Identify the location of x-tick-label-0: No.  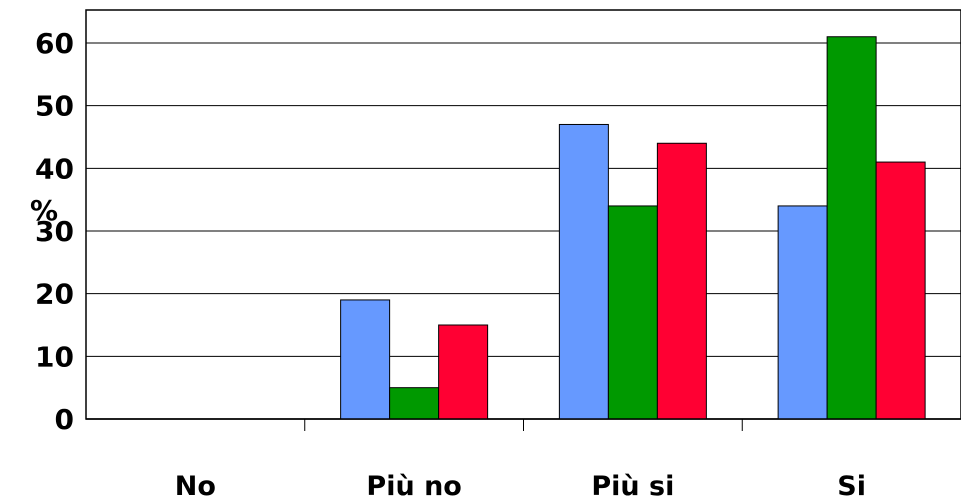
(195, 486).